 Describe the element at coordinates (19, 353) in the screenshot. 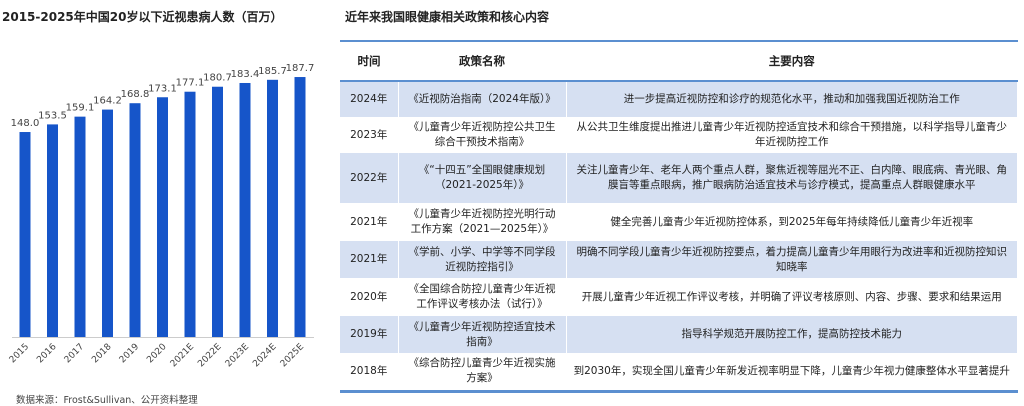

I see `x-tick-label: 2015` at that location.